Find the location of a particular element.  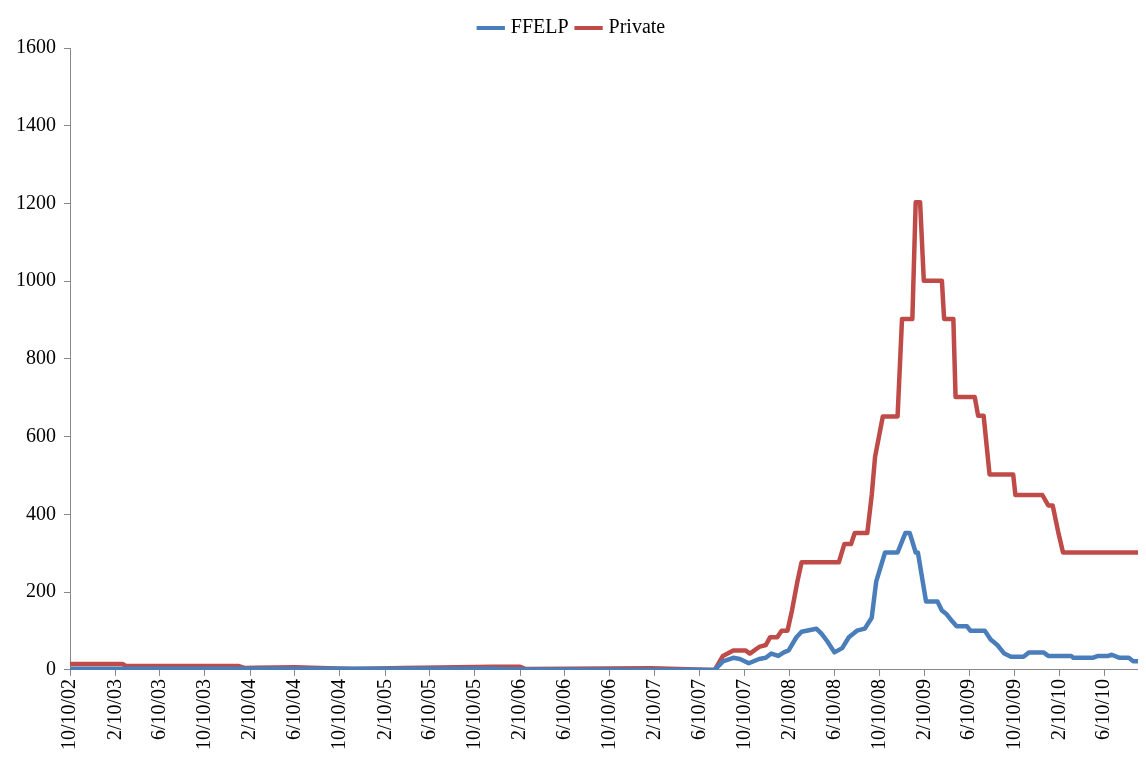

x-tick-label: 2/10/08 is located at coordinates (788, 709).